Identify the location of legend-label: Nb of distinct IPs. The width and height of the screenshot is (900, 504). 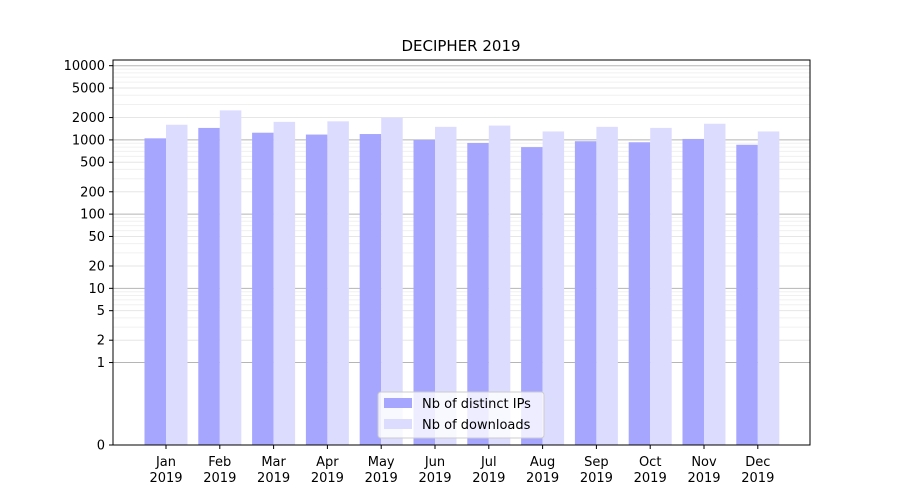
(476, 404).